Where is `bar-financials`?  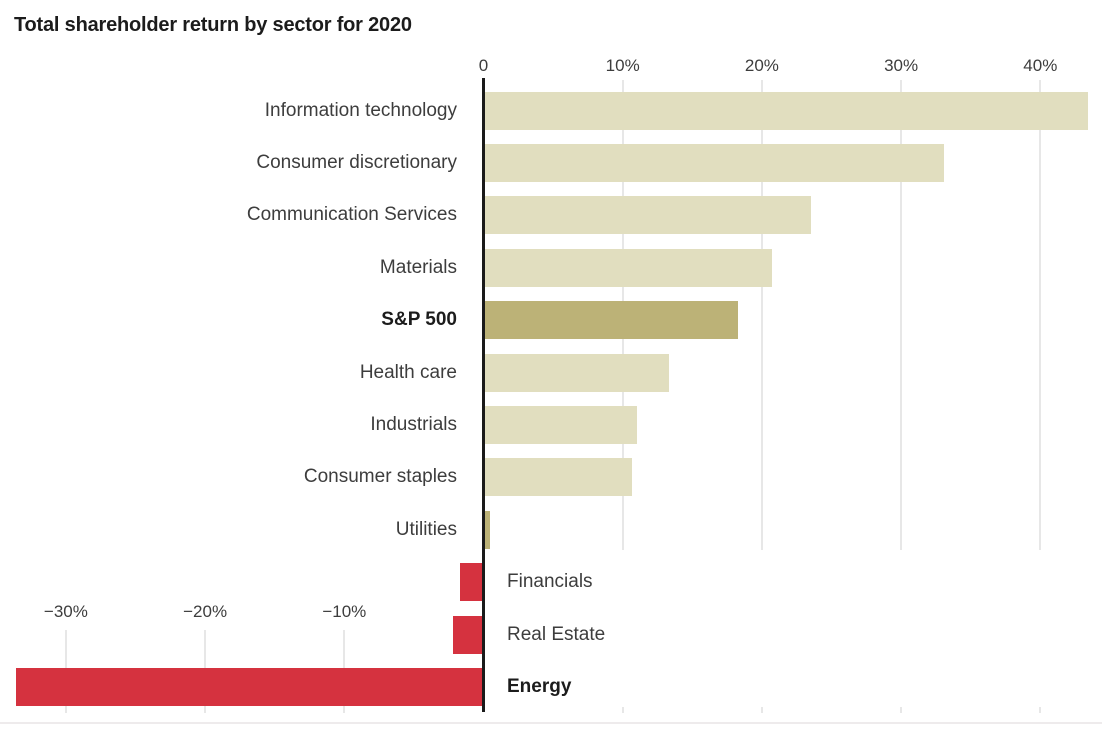 bar-financials is located at coordinates (471, 582).